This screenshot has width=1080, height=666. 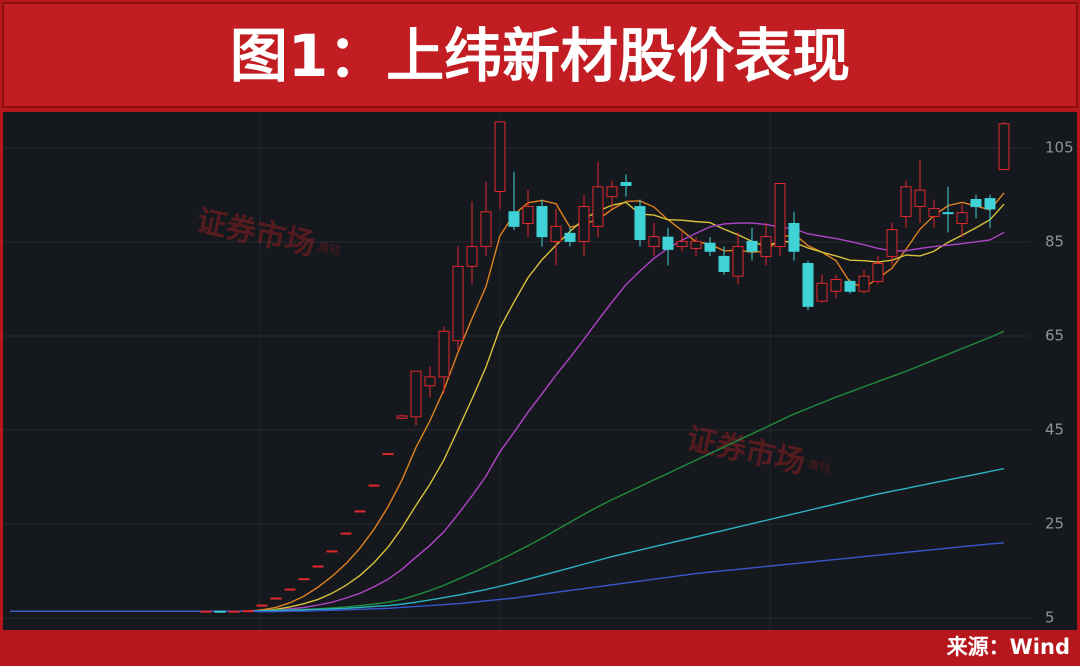 What do you see at coordinates (1054, 524) in the screenshot?
I see `y-tick-label: 25` at bounding box center [1054, 524].